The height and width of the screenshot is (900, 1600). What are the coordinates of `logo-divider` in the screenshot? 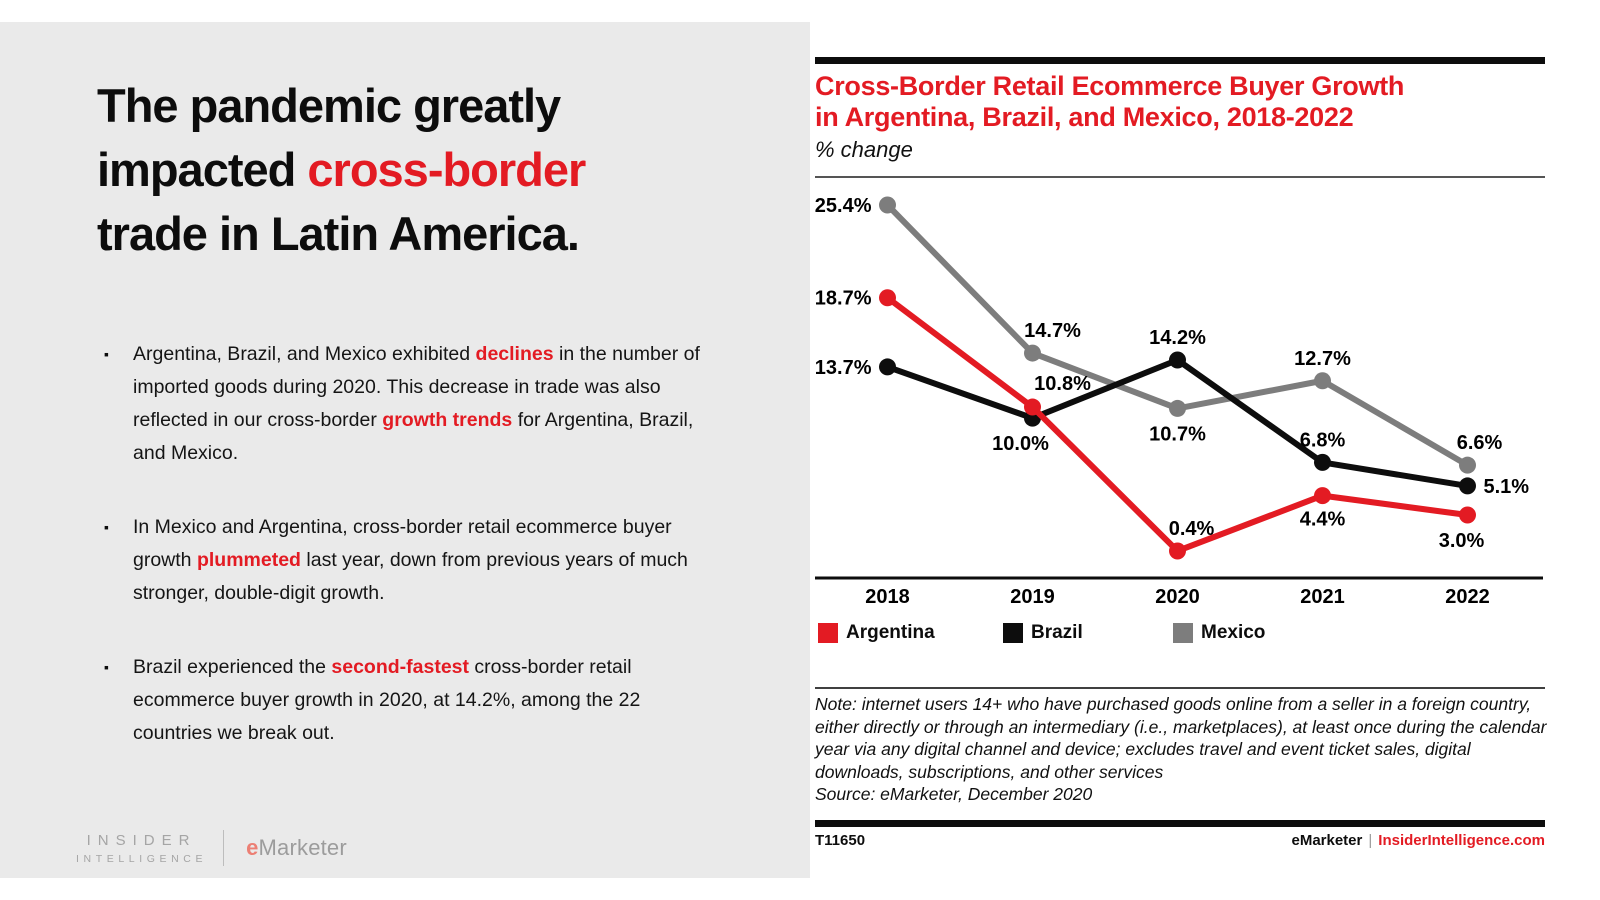 It's located at (224, 848).